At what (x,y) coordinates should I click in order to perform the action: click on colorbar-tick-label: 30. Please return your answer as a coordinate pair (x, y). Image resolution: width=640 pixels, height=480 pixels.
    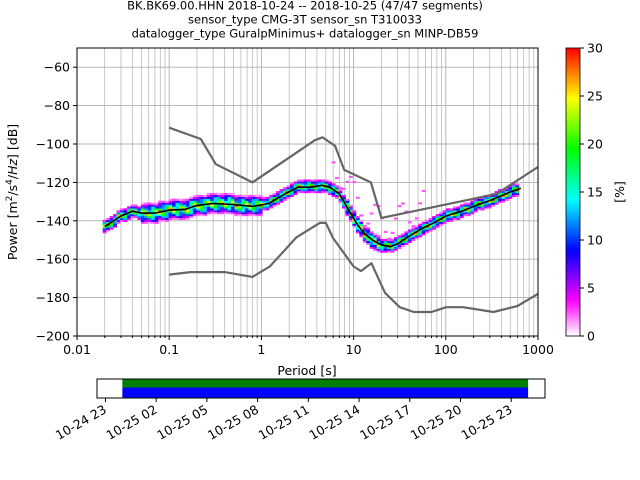
    Looking at the image, I should click on (595, 48).